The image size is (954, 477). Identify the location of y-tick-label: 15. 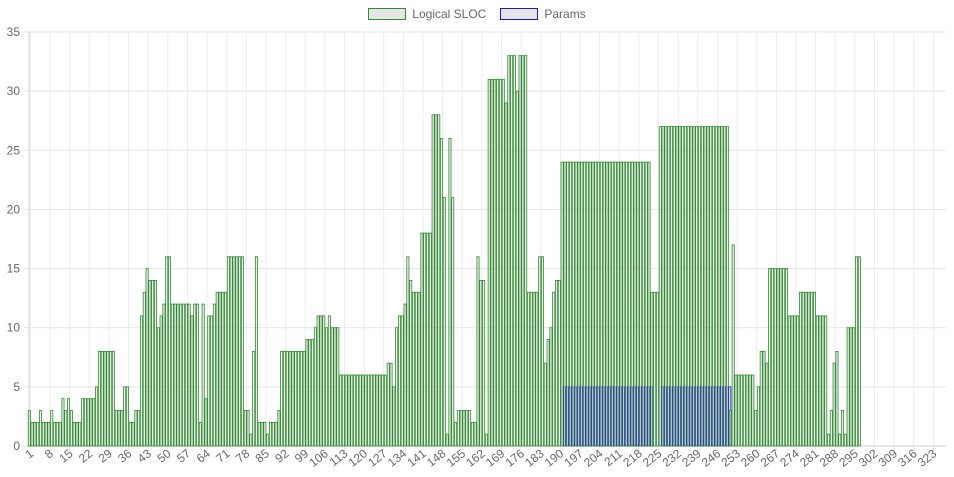
(14, 269).